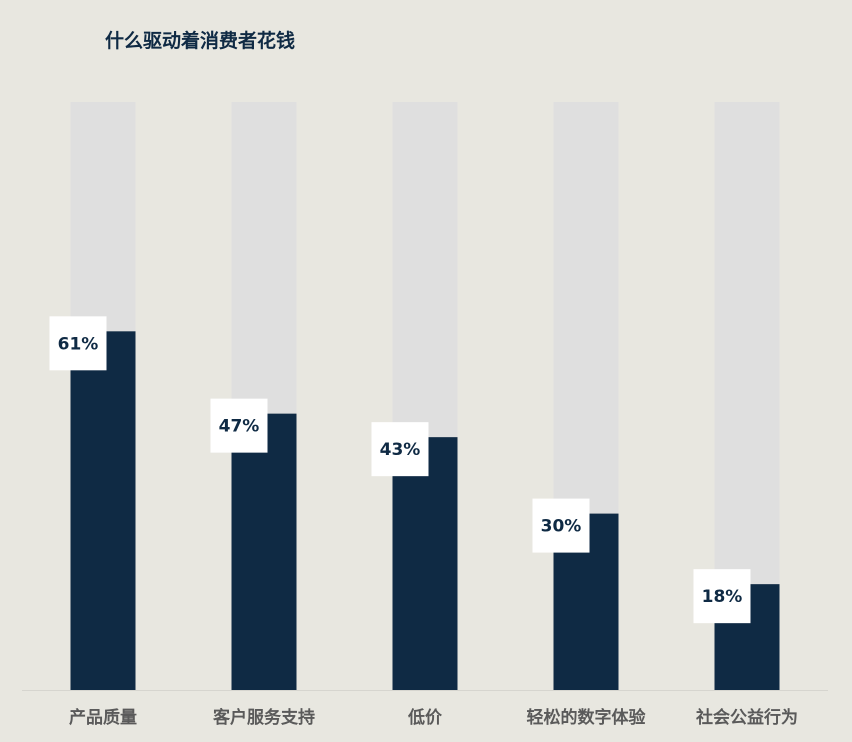 The width and height of the screenshot is (852, 742). I want to click on chart-title: 什么驱动着消费者花钱, so click(200, 41).